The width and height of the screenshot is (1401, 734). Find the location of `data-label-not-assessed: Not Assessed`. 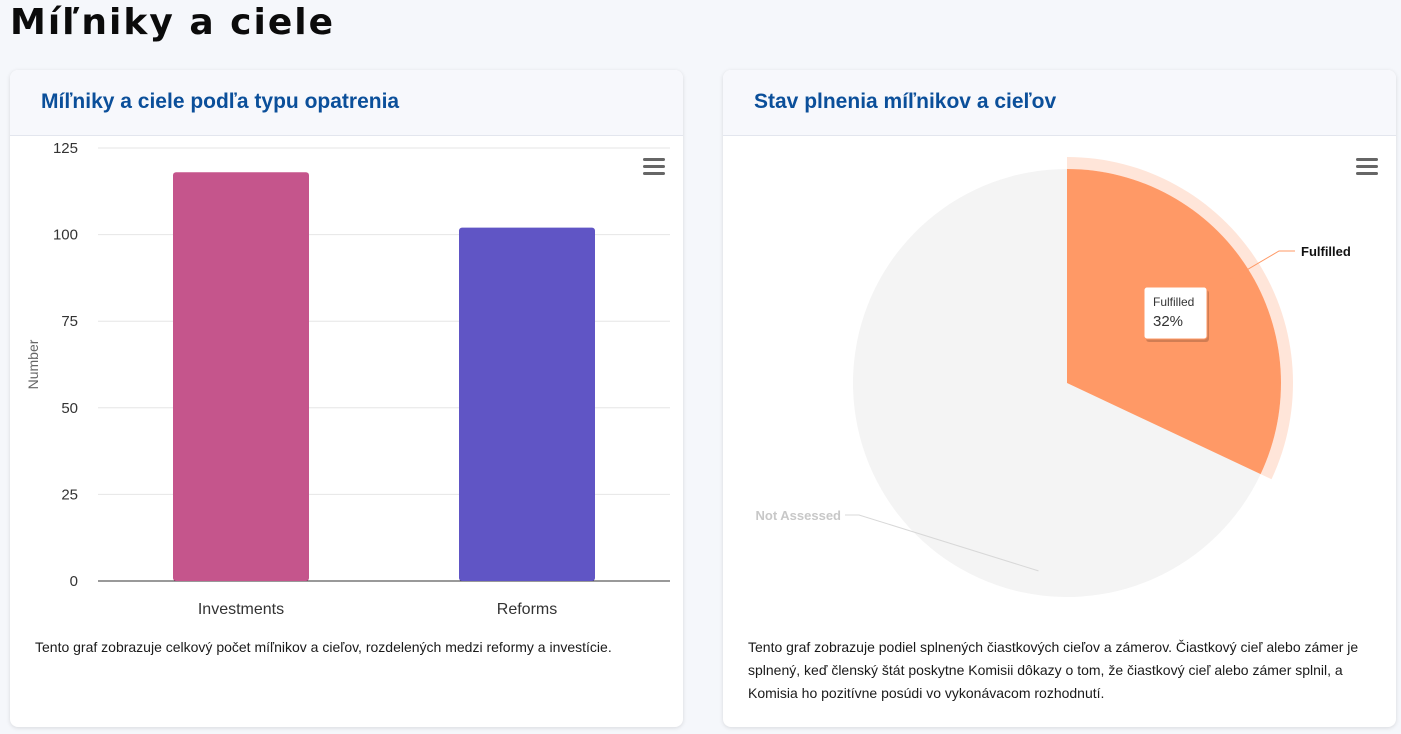

data-label-not-assessed: Not Assessed is located at coordinates (799, 515).